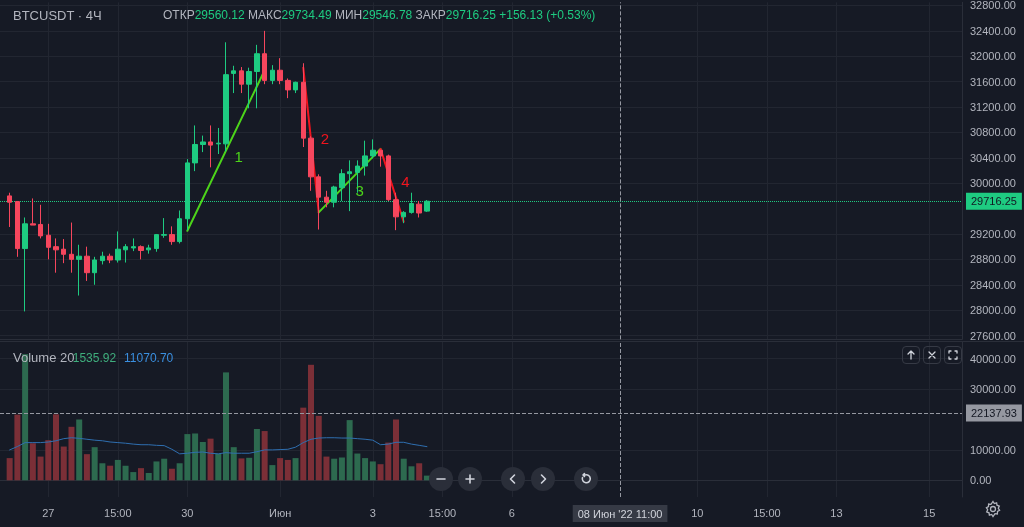  What do you see at coordinates (993, 107) in the screenshot?
I see `y-tick-label: 31200.00` at bounding box center [993, 107].